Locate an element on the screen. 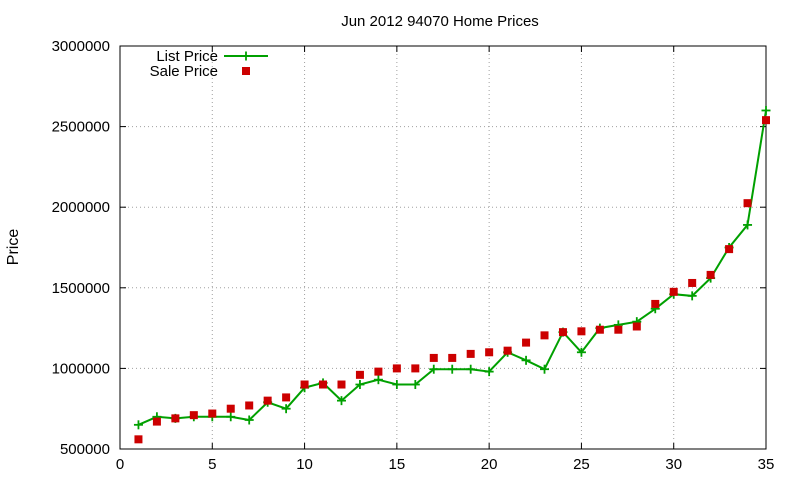 Image resolution: width=800 pixels, height=480 pixels. legend-label-sale-price: Sale Price is located at coordinates (184, 71).